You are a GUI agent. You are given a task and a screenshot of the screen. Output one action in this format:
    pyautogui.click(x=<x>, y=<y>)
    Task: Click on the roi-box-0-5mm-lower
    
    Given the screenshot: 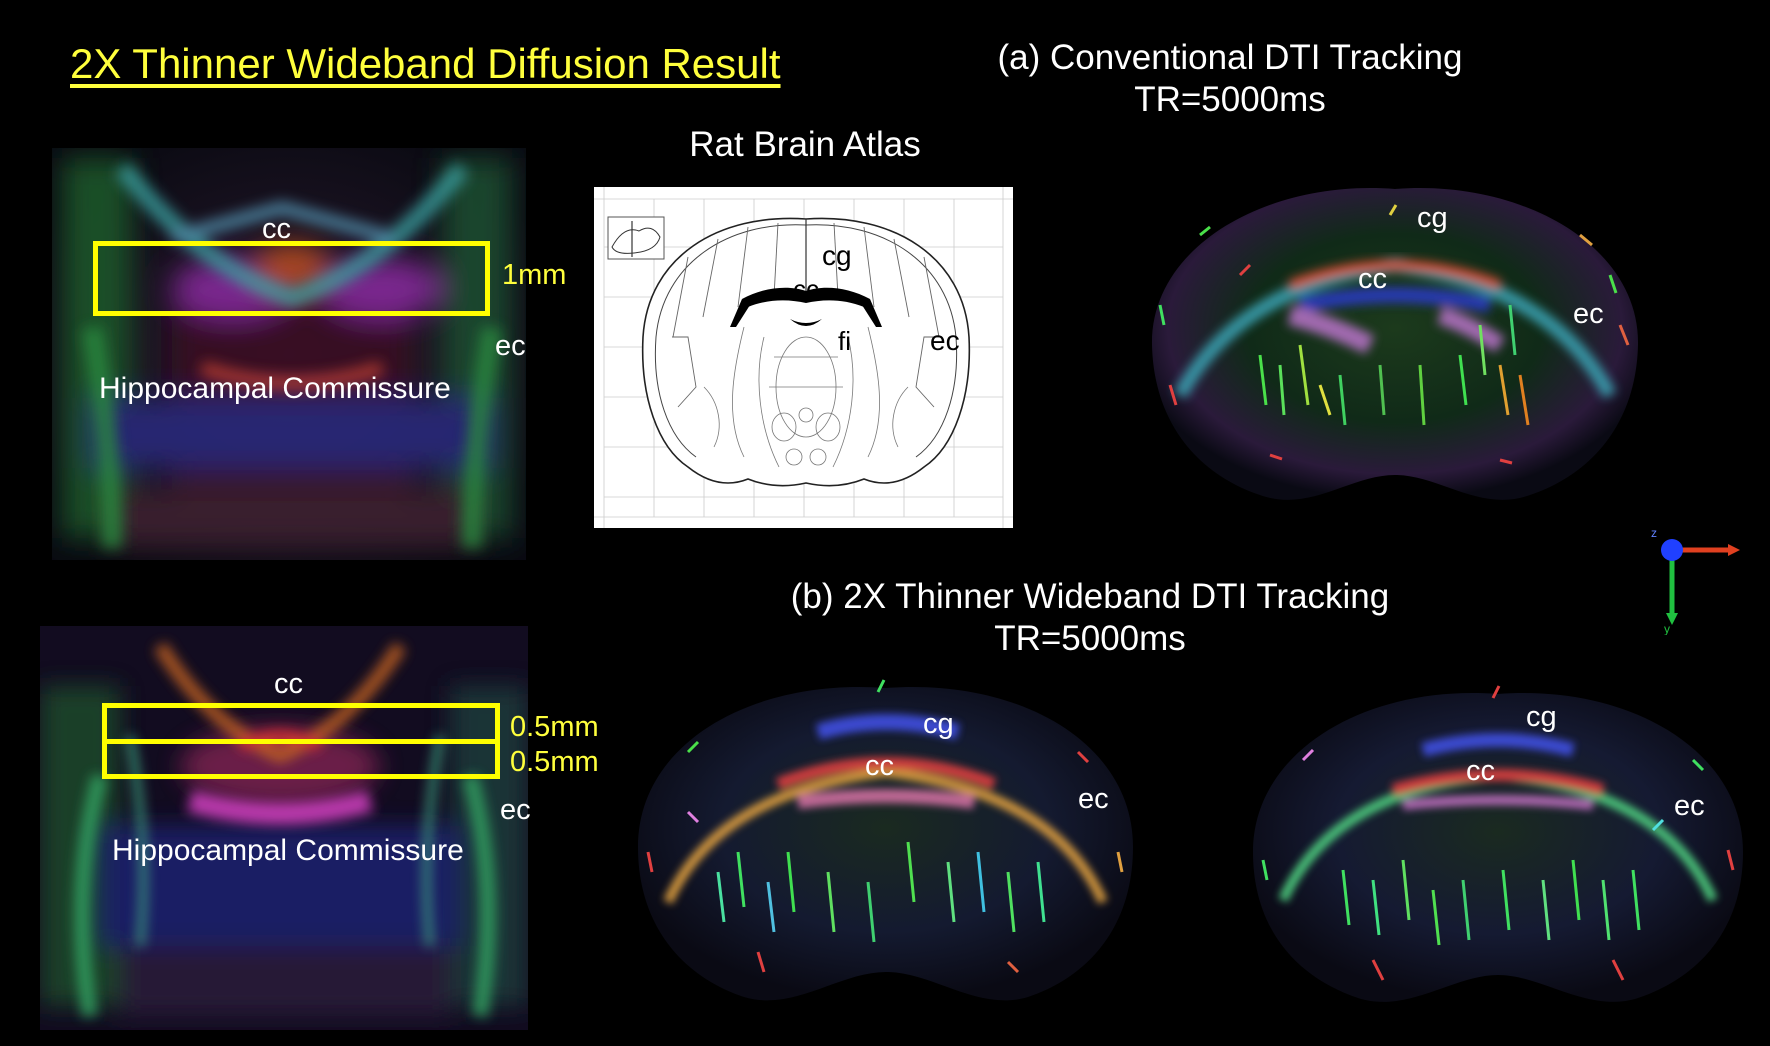 What is the action you would take?
    pyautogui.click(x=301, y=759)
    